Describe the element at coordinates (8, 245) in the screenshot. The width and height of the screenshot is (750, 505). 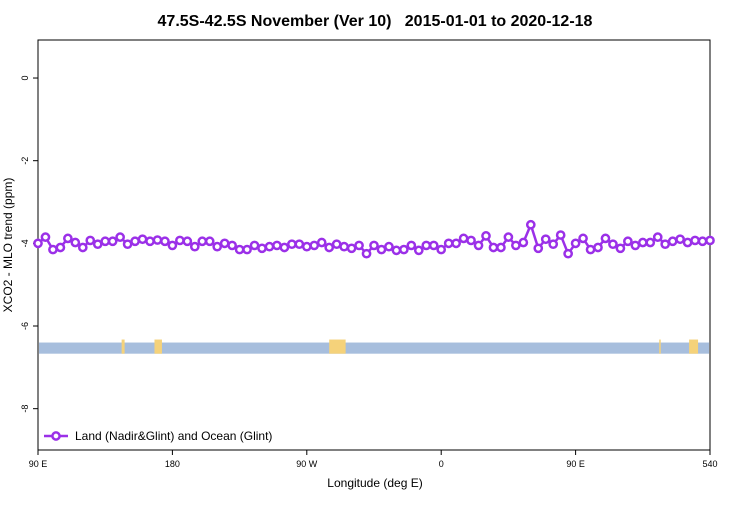
I see `y-axis-label: XCO2 - MLO trend (ppm)` at that location.